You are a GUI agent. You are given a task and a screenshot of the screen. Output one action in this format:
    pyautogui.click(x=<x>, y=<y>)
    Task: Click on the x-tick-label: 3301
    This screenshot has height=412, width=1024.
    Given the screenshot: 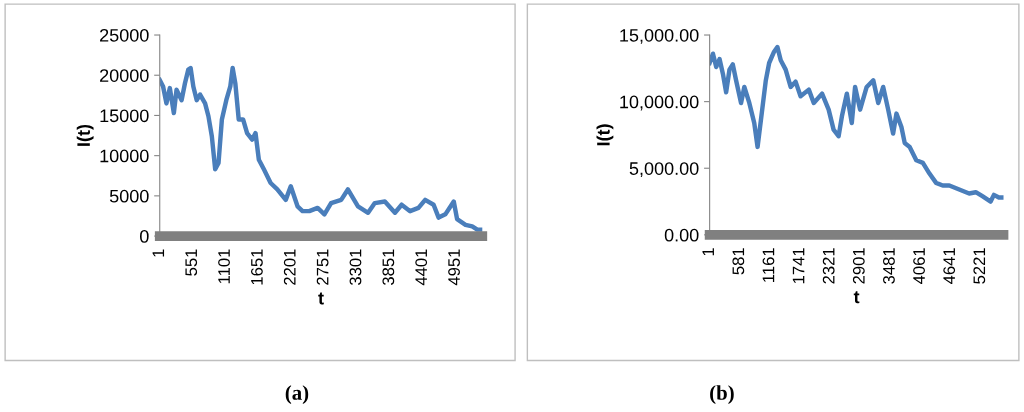 What is the action you would take?
    pyautogui.click(x=355, y=267)
    